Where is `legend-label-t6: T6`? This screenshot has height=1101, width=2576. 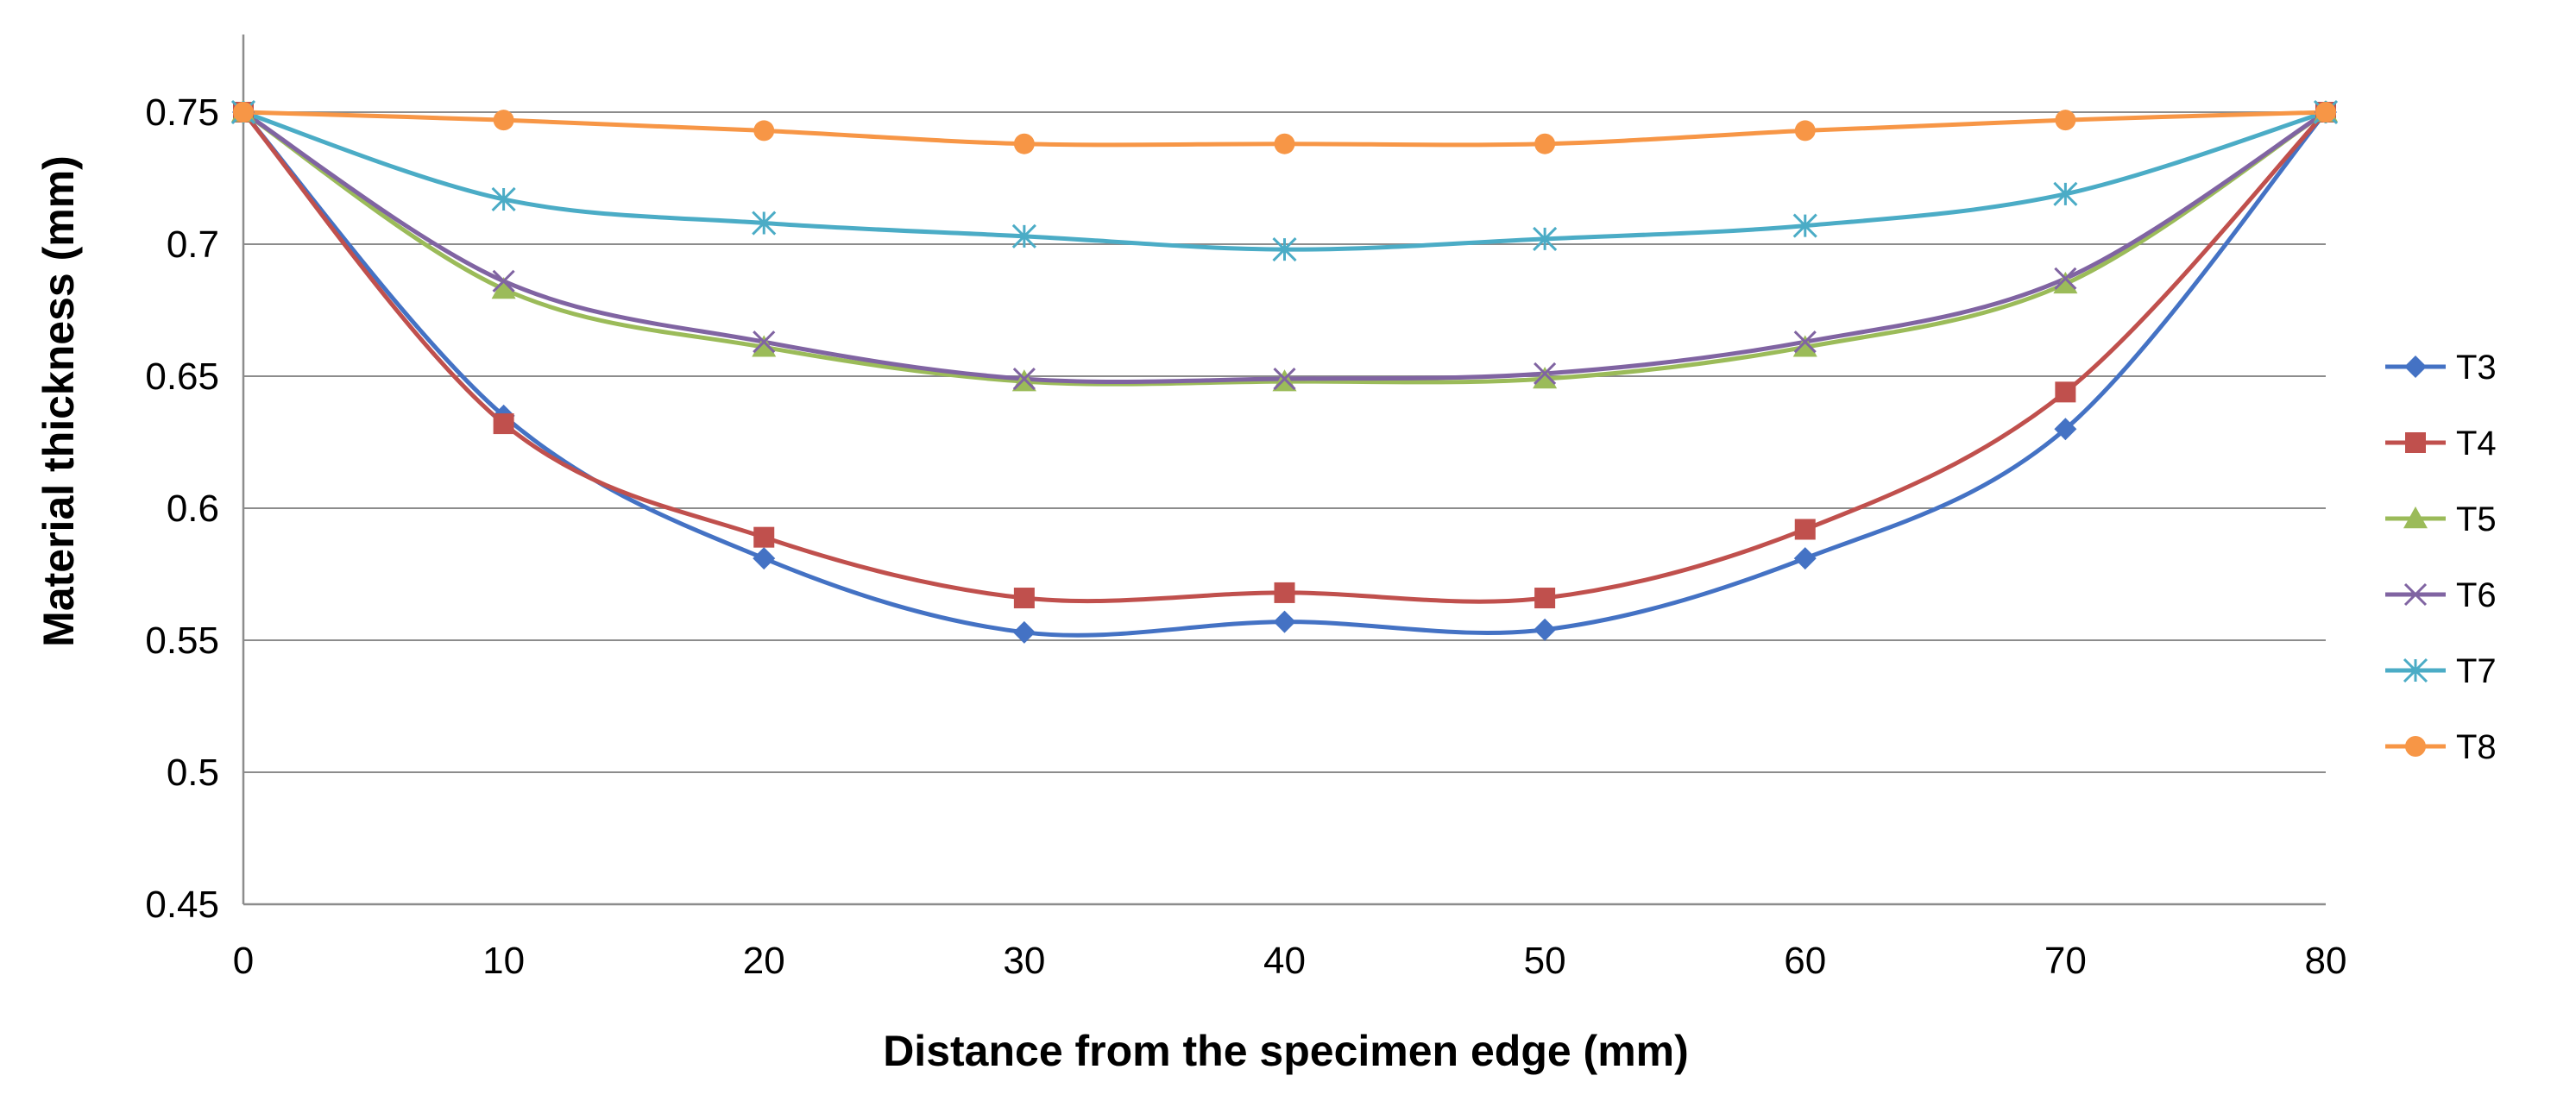 legend-label-t6: T6 is located at coordinates (2477, 595).